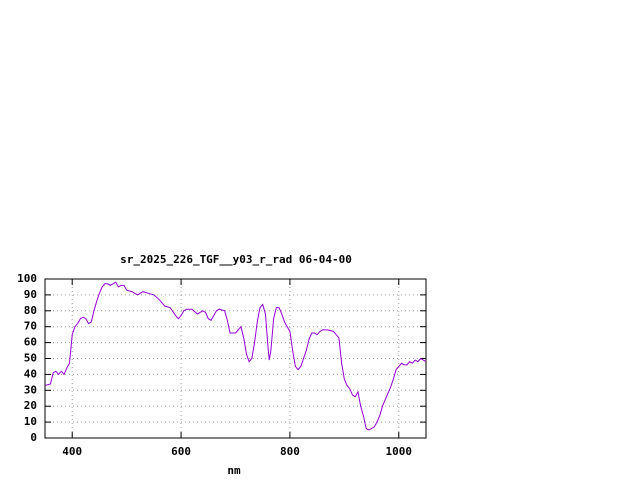  I want to click on x-axis-label: nm, so click(234, 470).